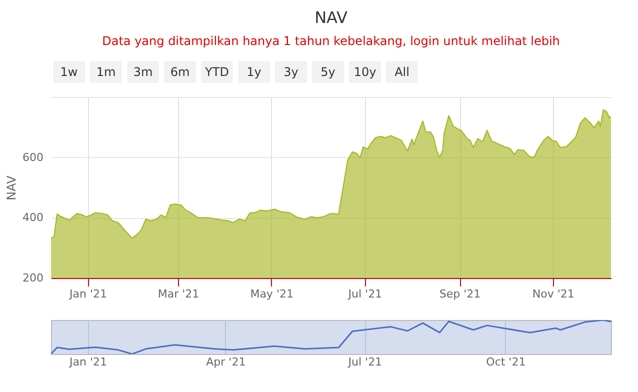 The width and height of the screenshot is (638, 392). What do you see at coordinates (506, 362) in the screenshot?
I see `x-tick-label: Oct '21` at bounding box center [506, 362].